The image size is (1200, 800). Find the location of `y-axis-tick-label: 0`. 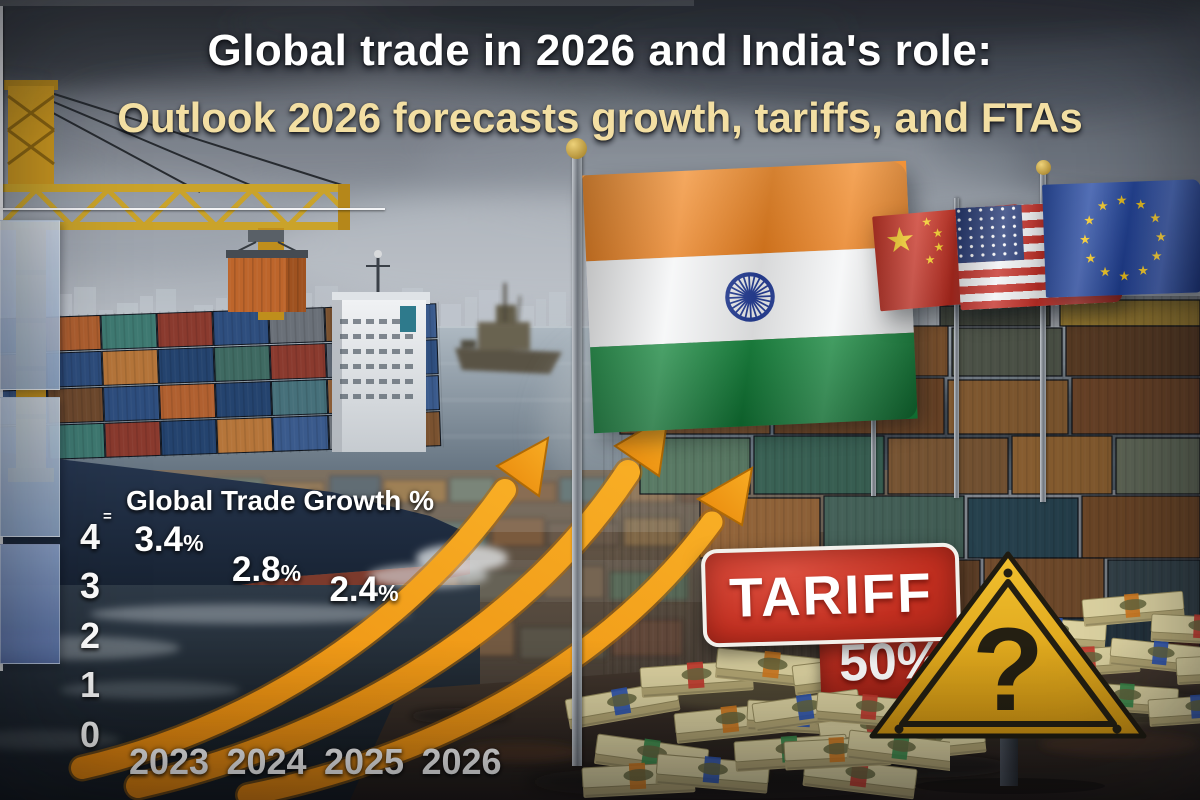

y-axis-tick-label: 0 is located at coordinates (89, 734).